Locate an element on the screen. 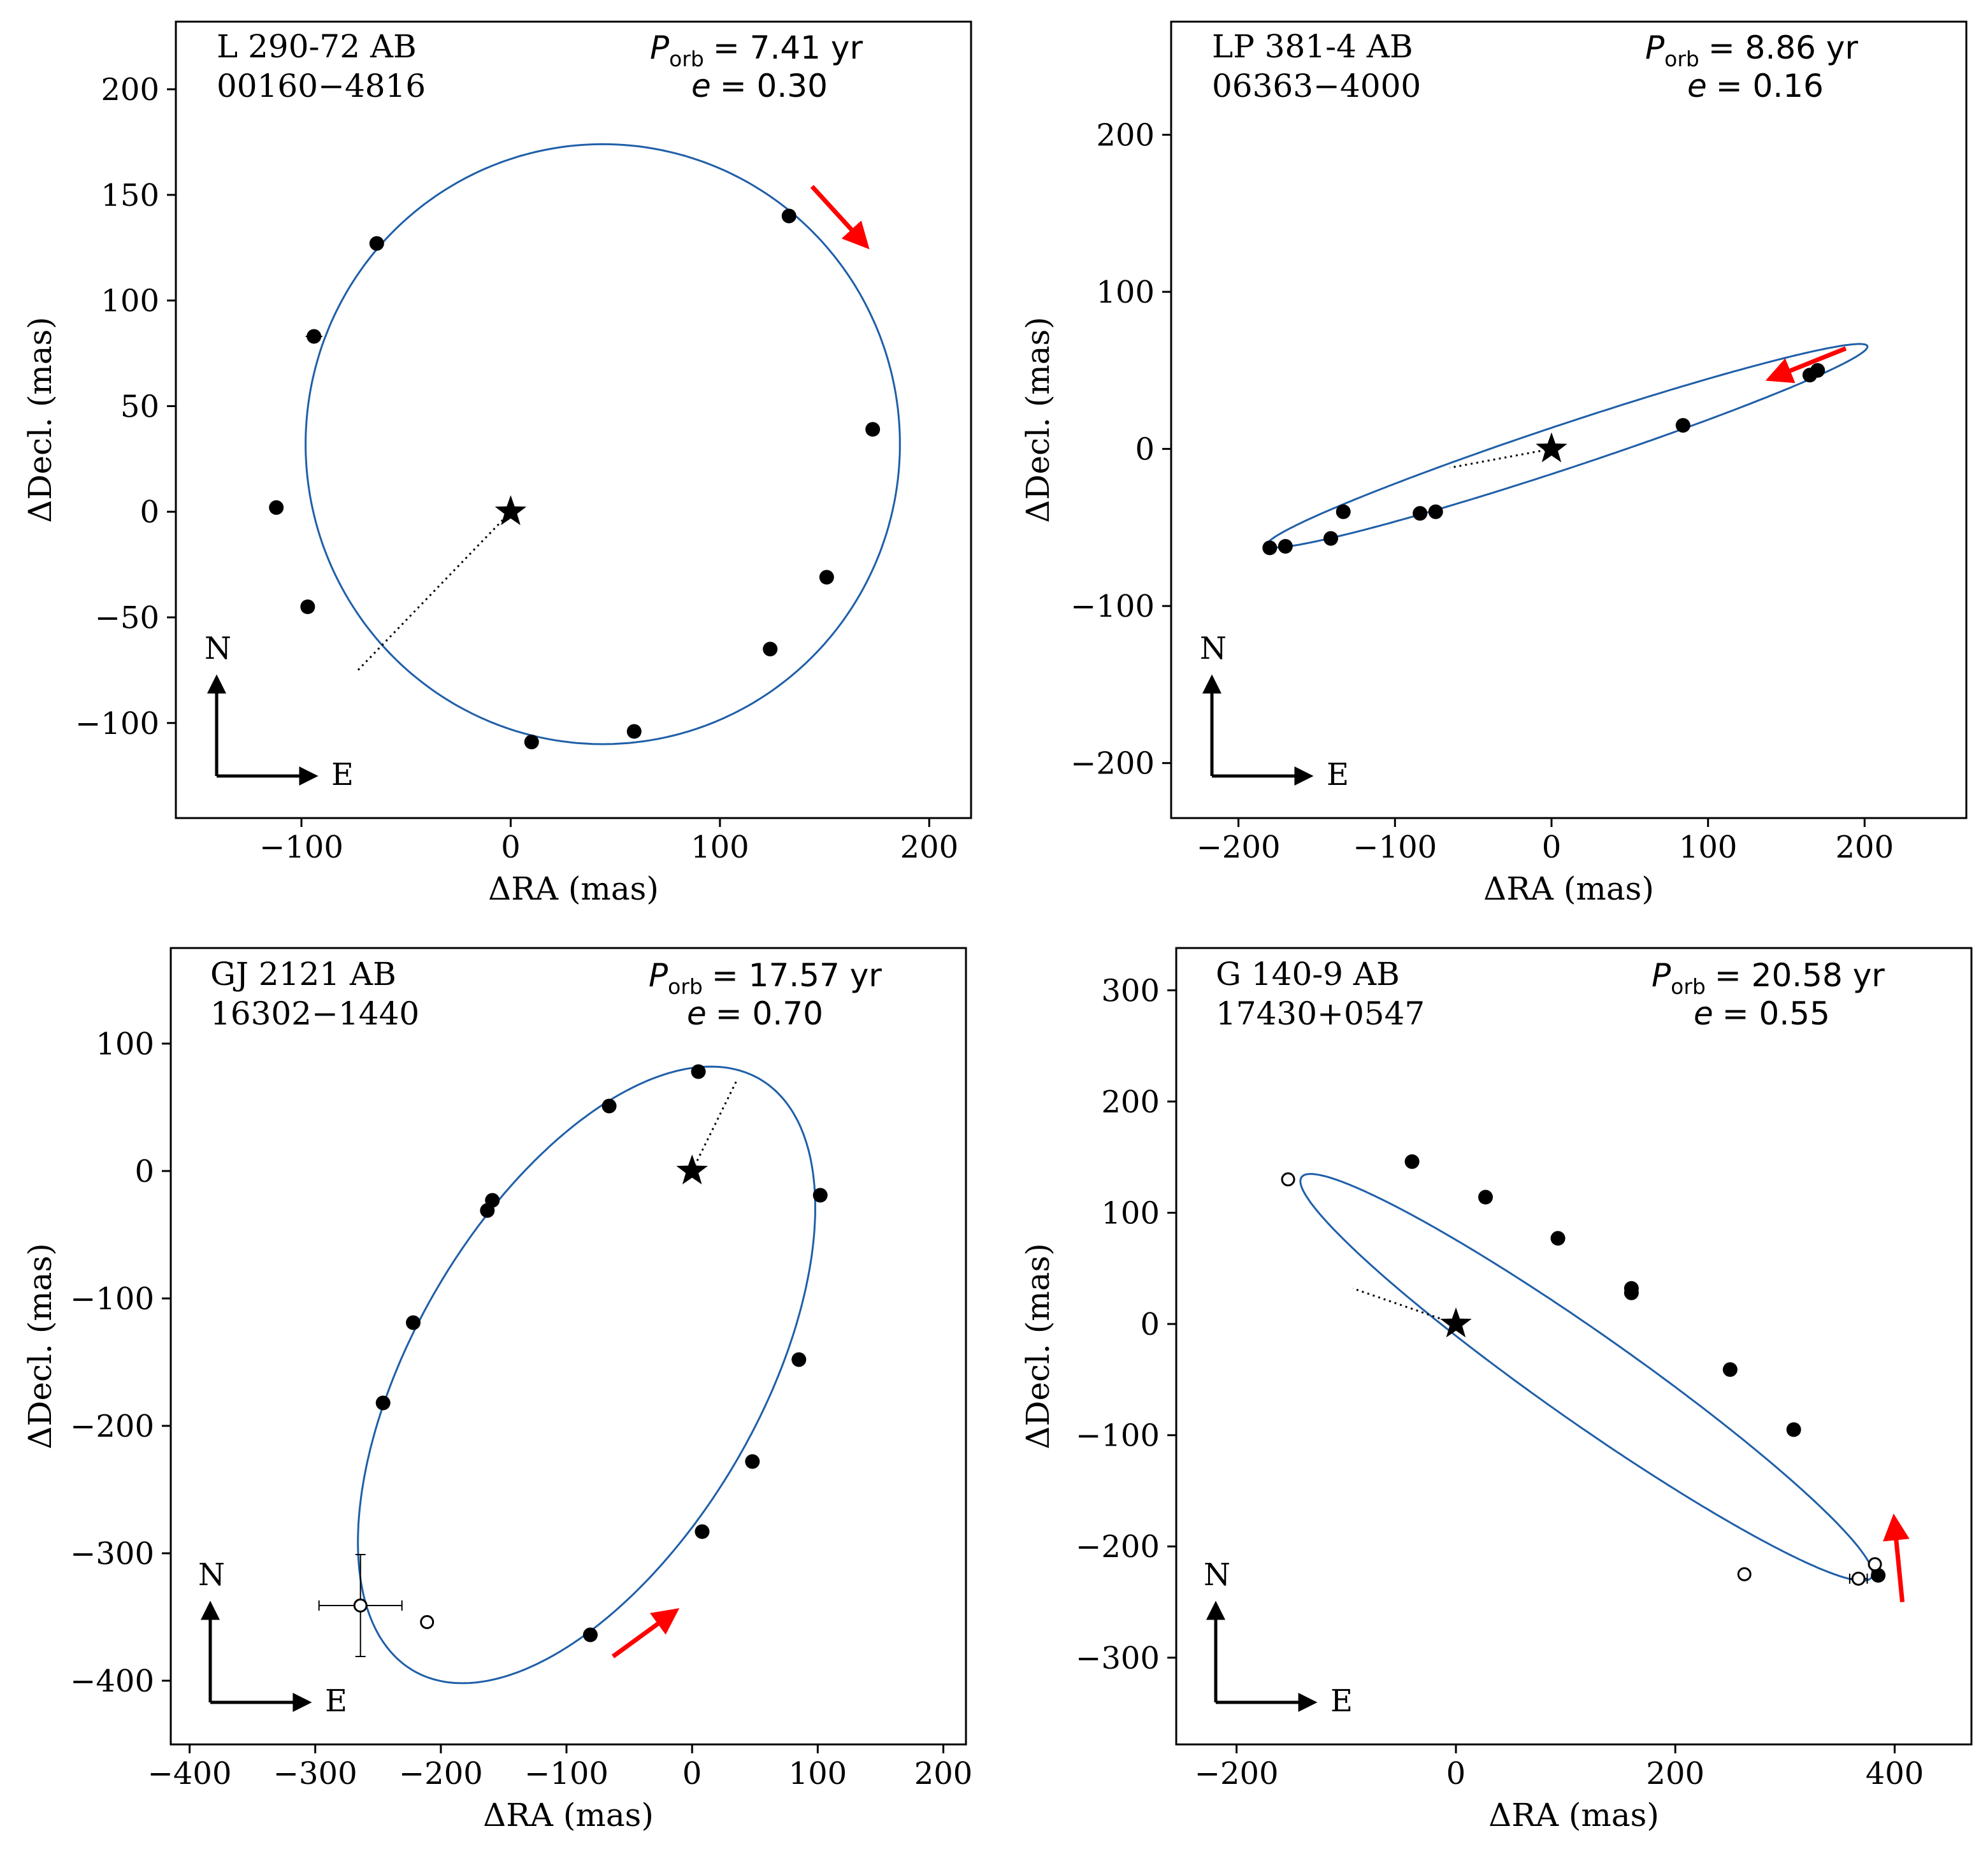  plot-area-gj2121 is located at coordinates (573, 1374).